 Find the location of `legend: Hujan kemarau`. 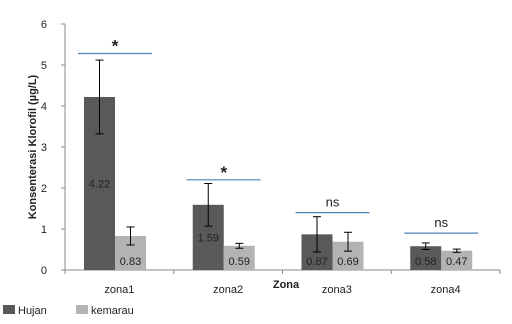

legend: Hujan kemarau is located at coordinates (68, 311).